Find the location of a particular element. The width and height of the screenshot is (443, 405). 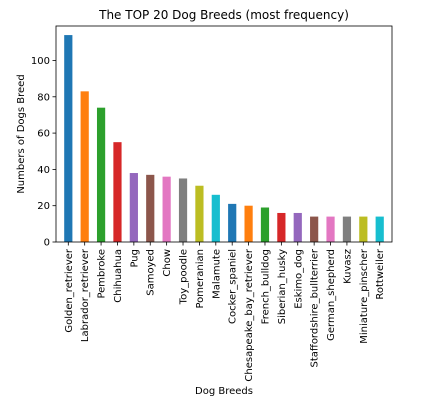

y-tick-label: 40 is located at coordinates (43, 170).